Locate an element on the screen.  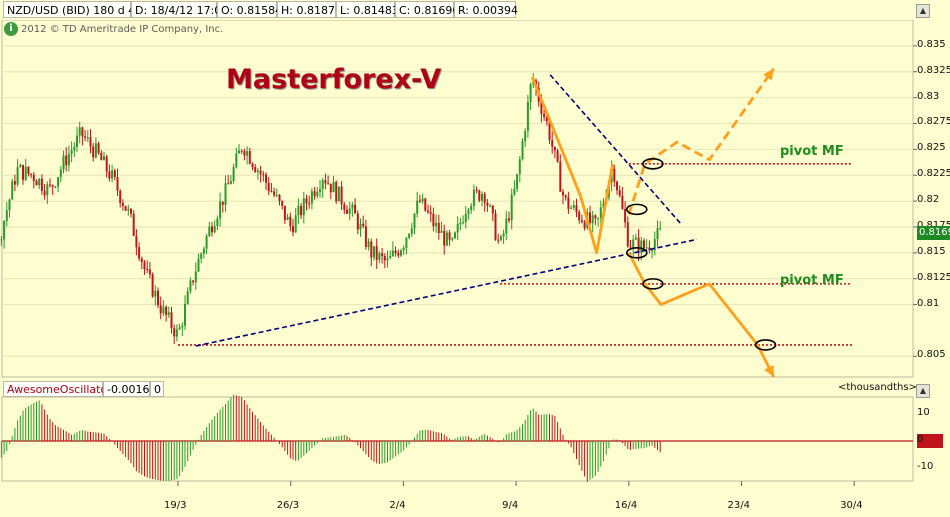
minimize-icon: ▲ is located at coordinates (923, 11).